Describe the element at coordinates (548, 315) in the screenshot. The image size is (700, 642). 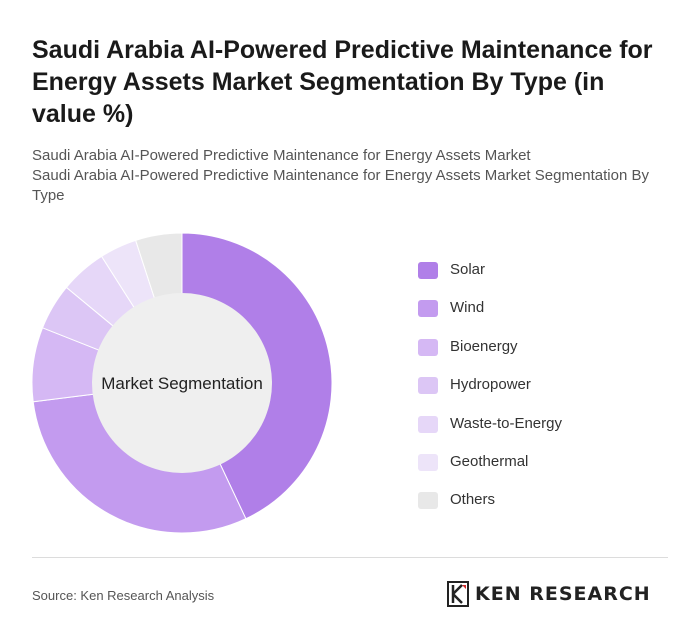
I see `legend-item-wind: Wind` at that location.